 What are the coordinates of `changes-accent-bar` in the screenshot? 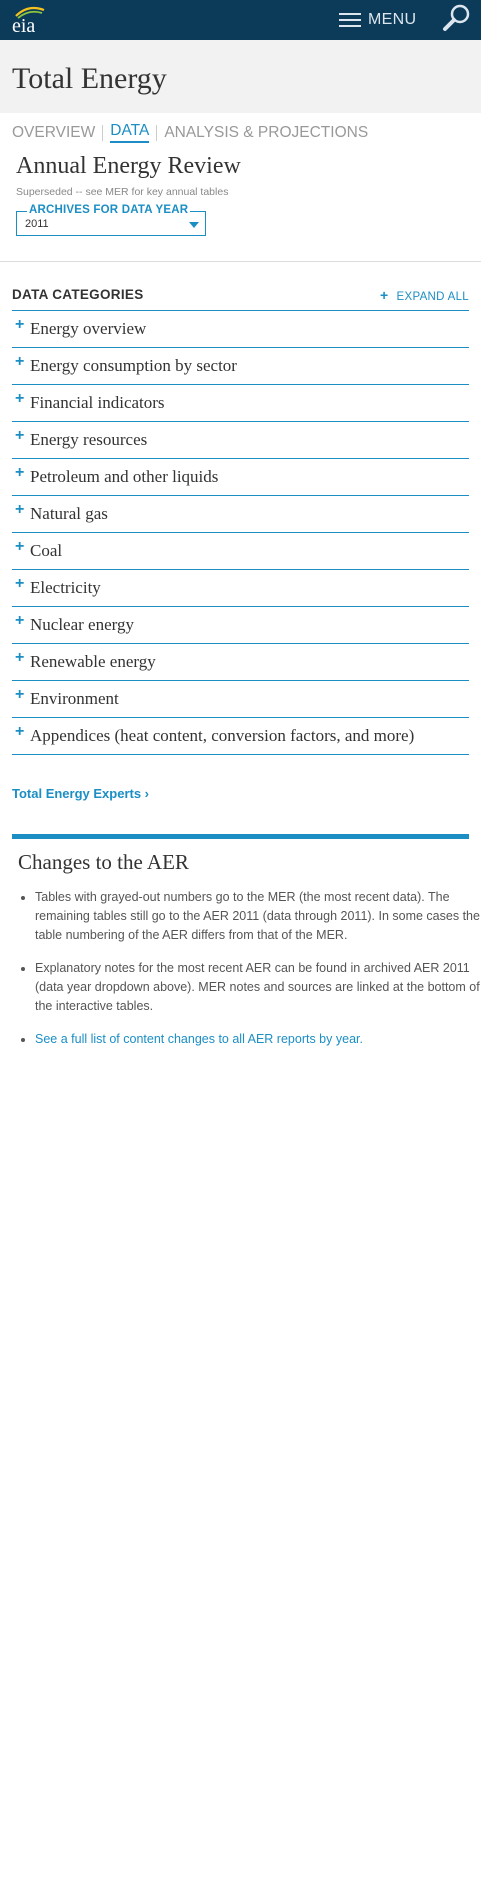 It's located at (240, 836).